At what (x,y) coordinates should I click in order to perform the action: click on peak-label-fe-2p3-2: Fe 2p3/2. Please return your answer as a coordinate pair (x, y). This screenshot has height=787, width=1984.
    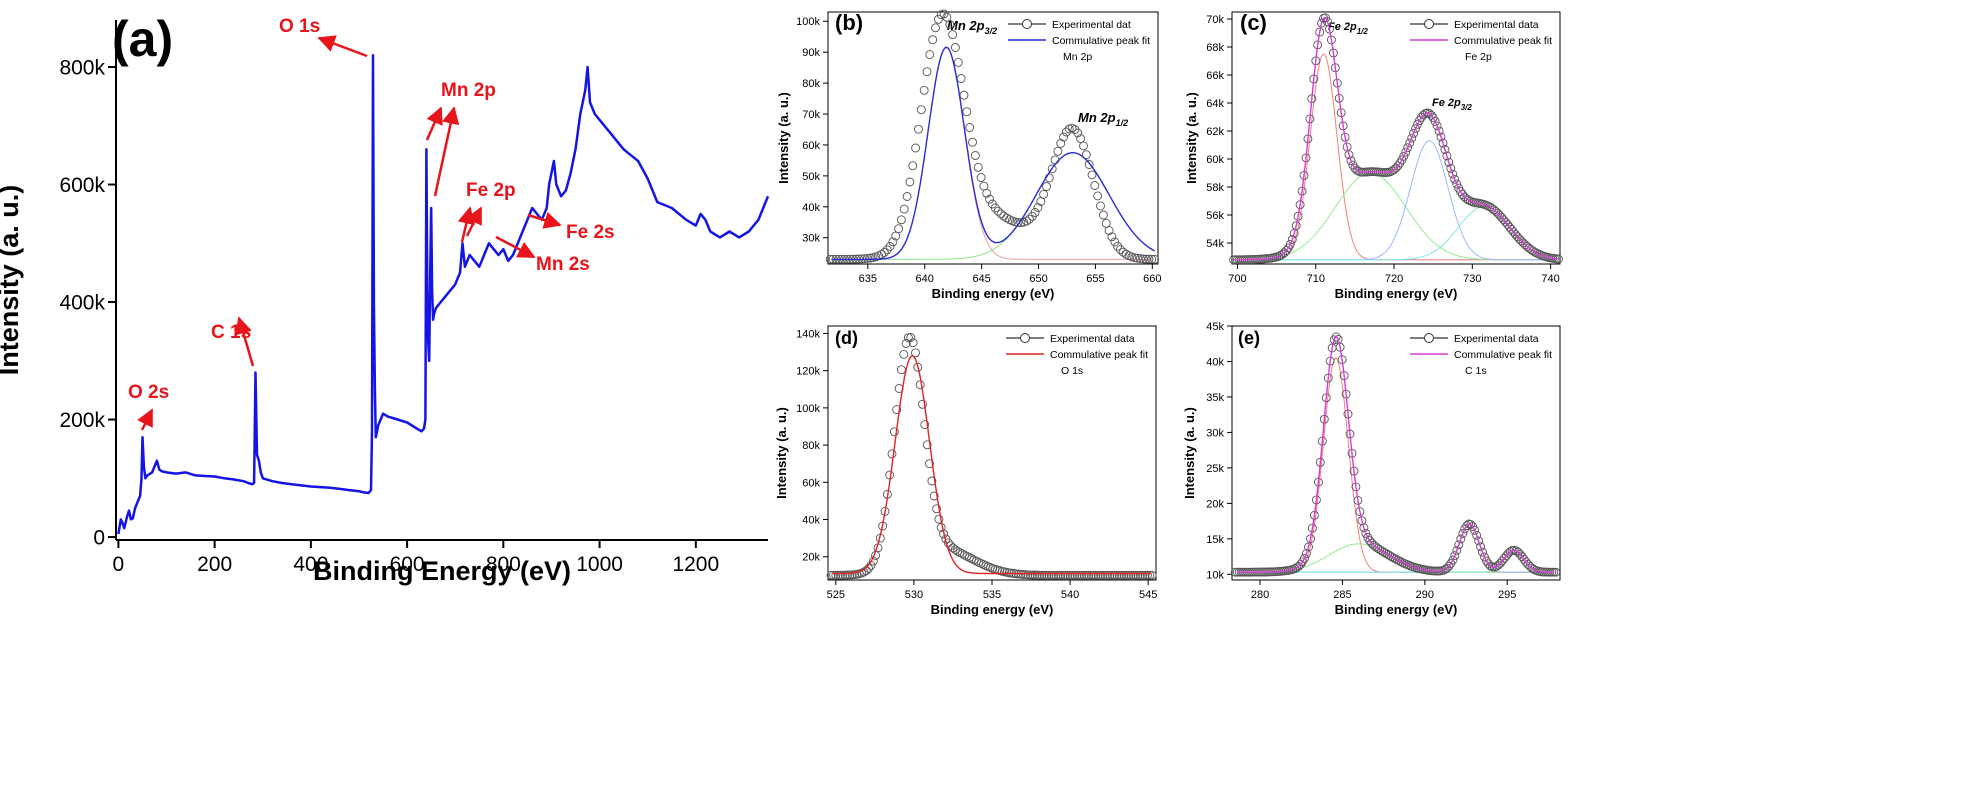
    Looking at the image, I should click on (1452, 104).